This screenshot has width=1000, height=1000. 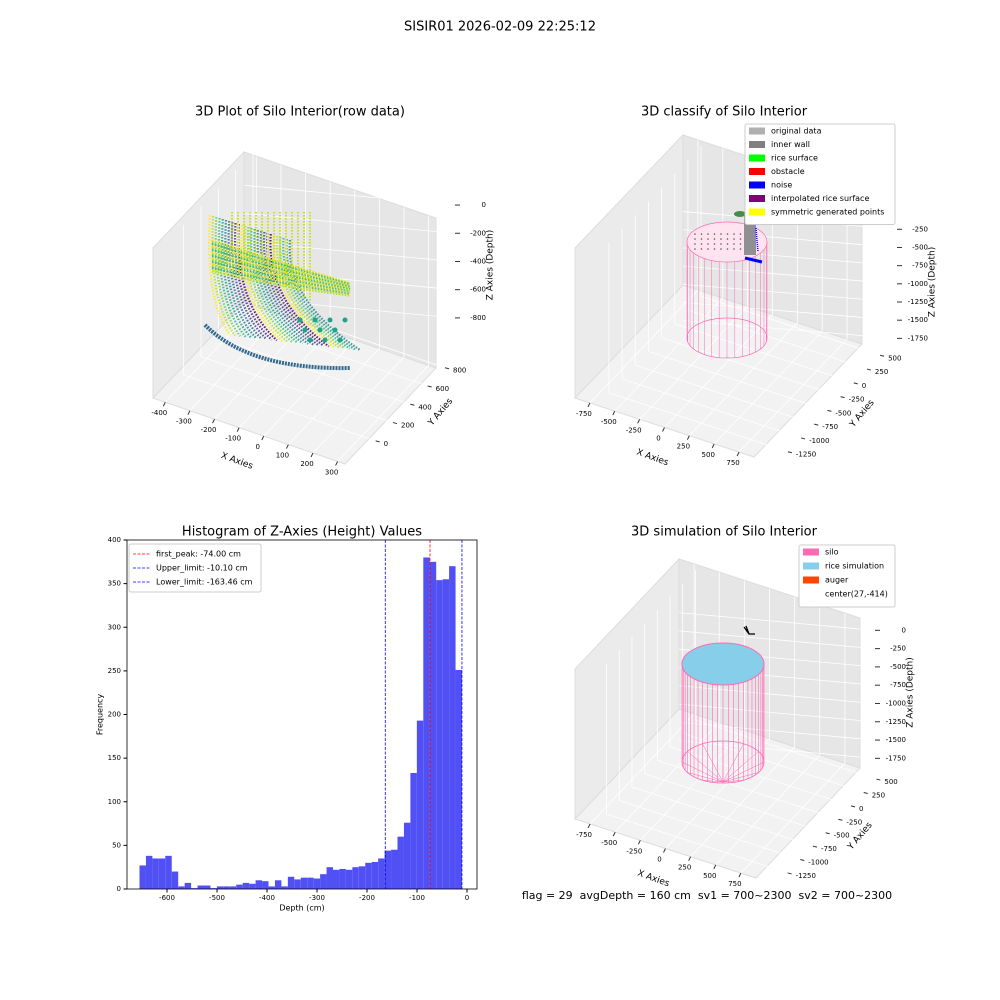 What do you see at coordinates (114, 540) in the screenshot?
I see `y-tick-label: 400` at bounding box center [114, 540].